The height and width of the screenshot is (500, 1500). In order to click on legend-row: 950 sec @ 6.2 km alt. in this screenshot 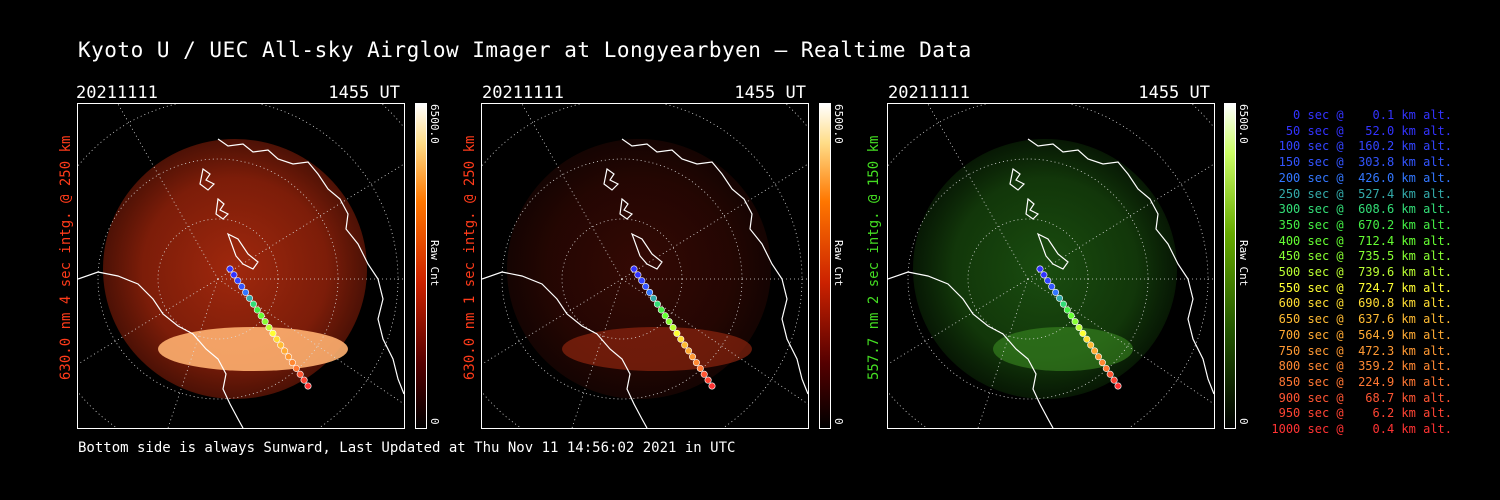, I will do `click(1361, 413)`.